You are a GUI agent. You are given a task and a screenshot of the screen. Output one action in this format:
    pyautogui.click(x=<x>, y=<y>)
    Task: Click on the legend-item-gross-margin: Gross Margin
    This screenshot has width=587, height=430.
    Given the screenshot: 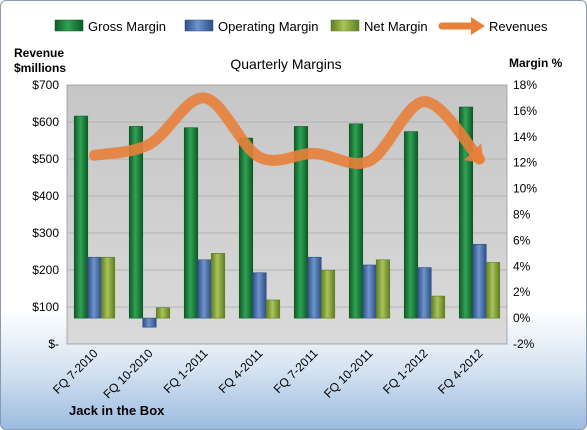 What is the action you would take?
    pyautogui.click(x=110, y=26)
    